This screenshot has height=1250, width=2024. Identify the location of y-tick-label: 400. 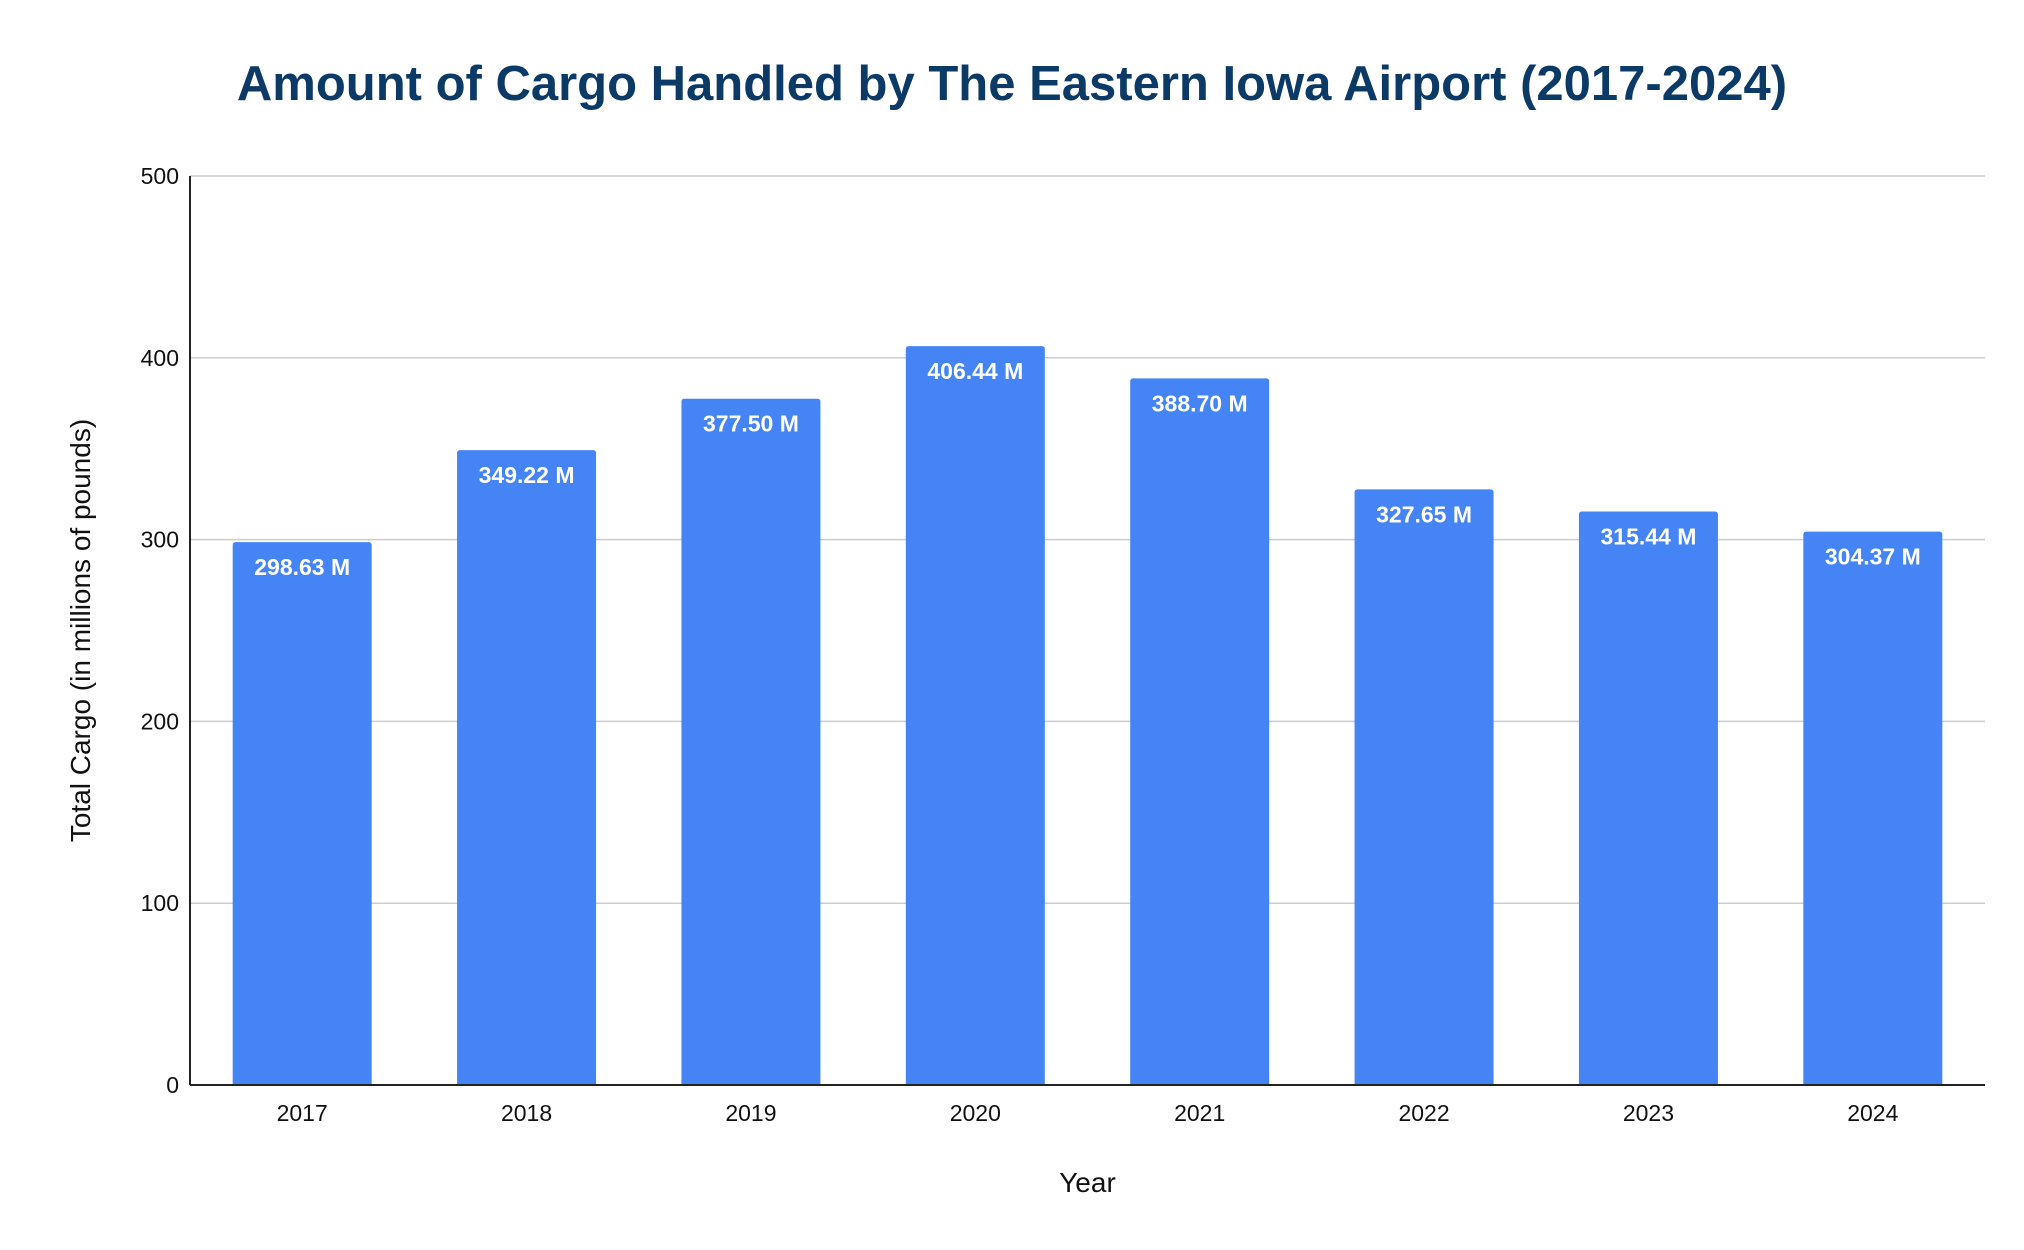
(160, 358).